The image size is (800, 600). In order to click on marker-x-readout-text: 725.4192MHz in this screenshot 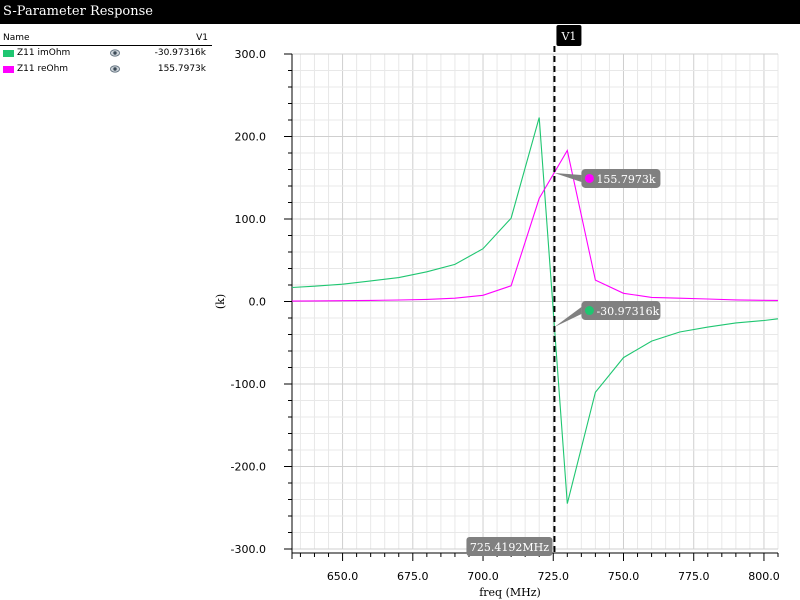, I will do `click(509, 547)`.